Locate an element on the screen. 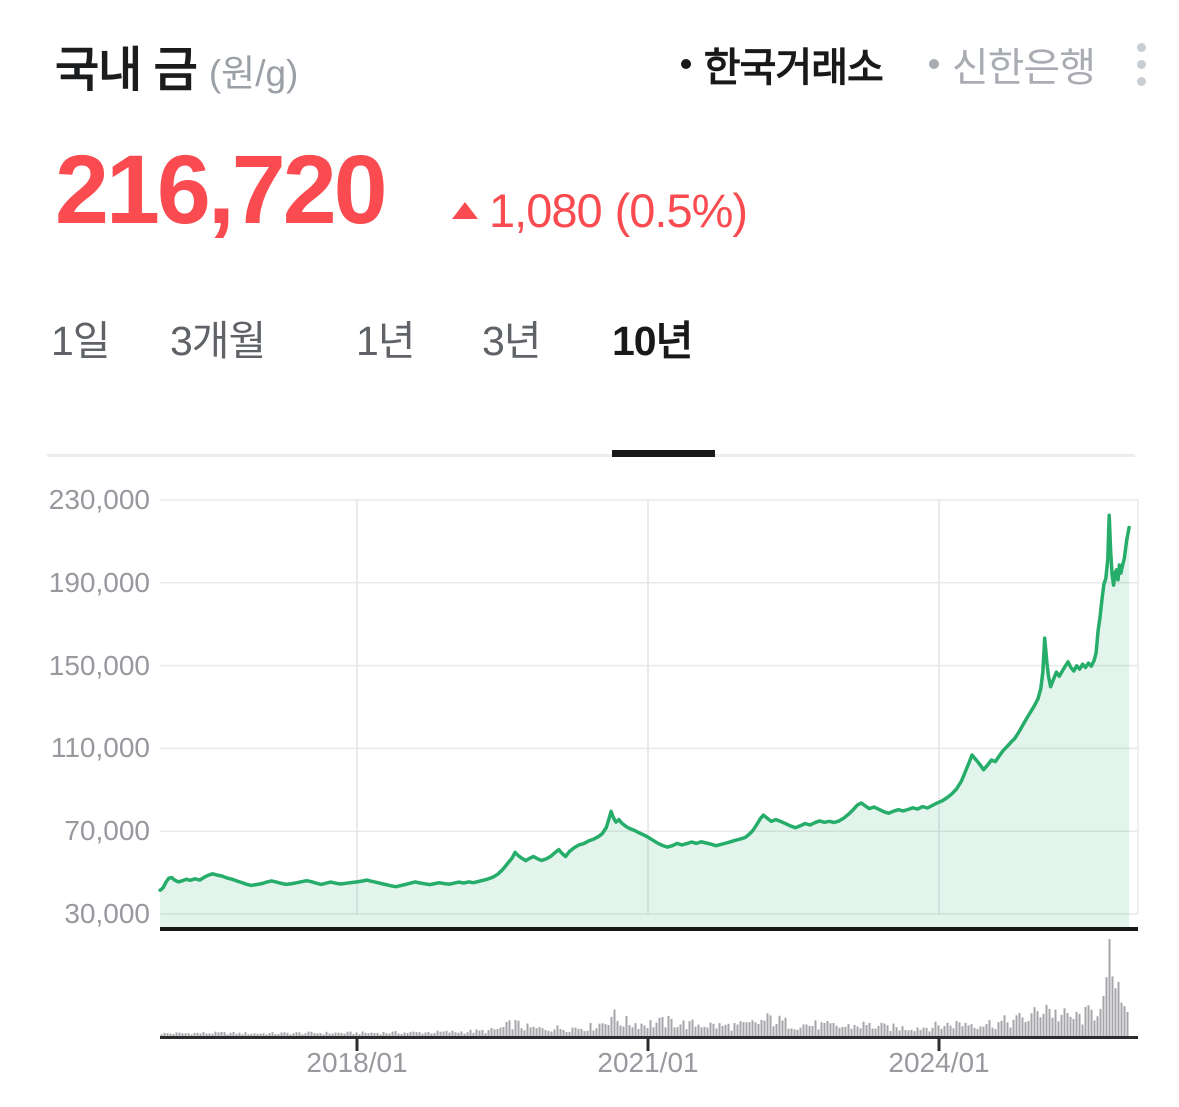 This screenshot has width=1179, height=1107. legend-item-shinhan: 신한은행 is located at coordinates (1012, 64).